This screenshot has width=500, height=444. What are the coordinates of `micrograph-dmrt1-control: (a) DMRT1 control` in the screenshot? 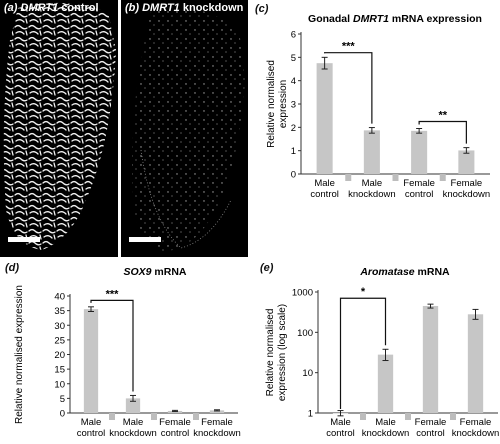 It's located at (59, 128).